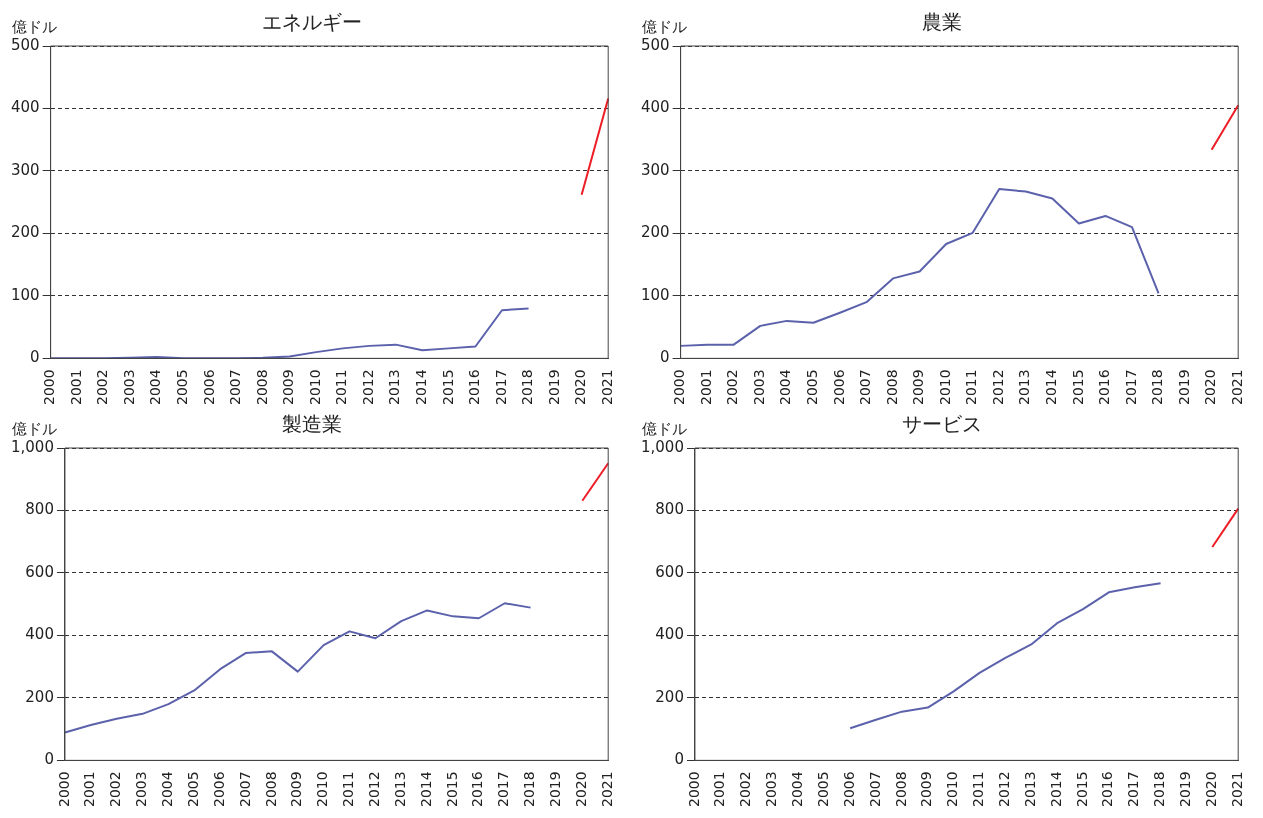 The height and width of the screenshot is (818, 1263). What do you see at coordinates (312, 424) in the screenshot?
I see `chart-title: 製造業` at bounding box center [312, 424].